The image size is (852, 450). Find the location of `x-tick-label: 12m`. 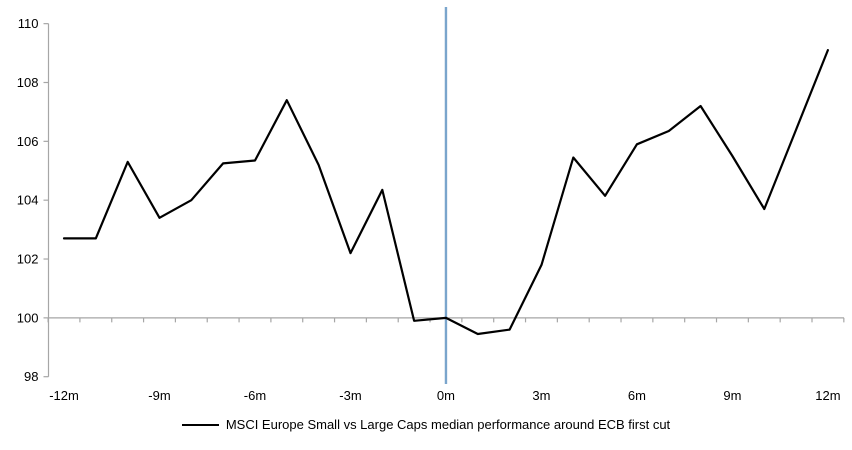

x-tick-label: 12m is located at coordinates (827, 395).